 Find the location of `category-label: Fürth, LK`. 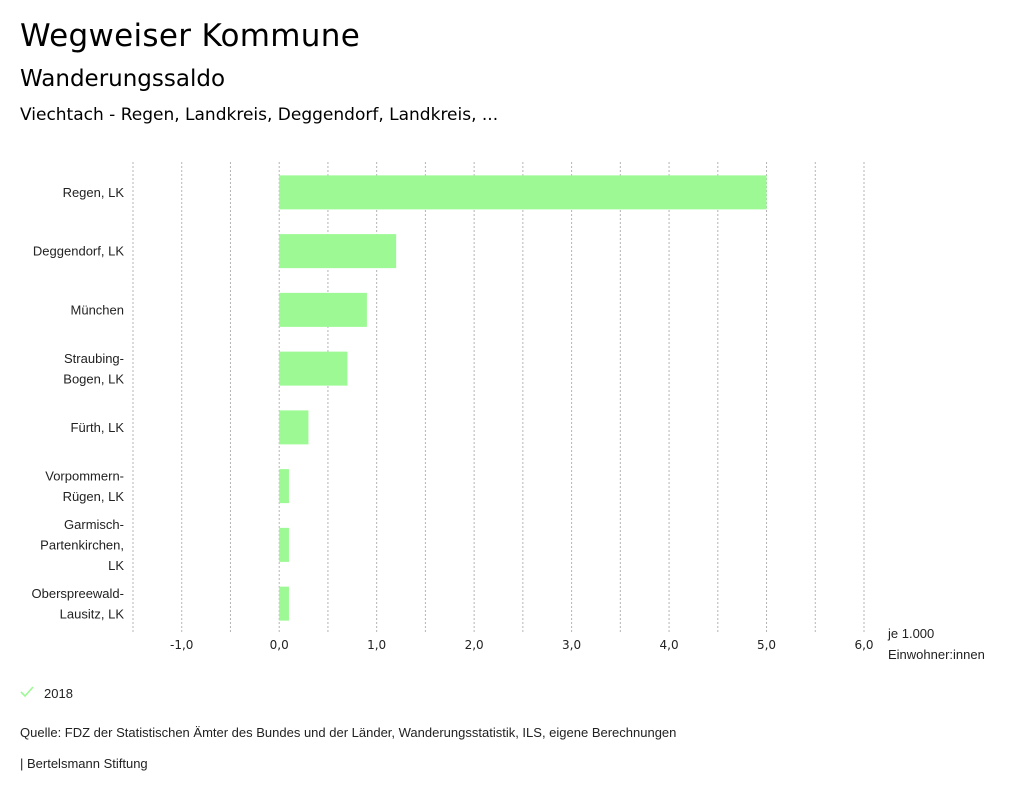

category-label: Fürth, LK is located at coordinates (98, 427).